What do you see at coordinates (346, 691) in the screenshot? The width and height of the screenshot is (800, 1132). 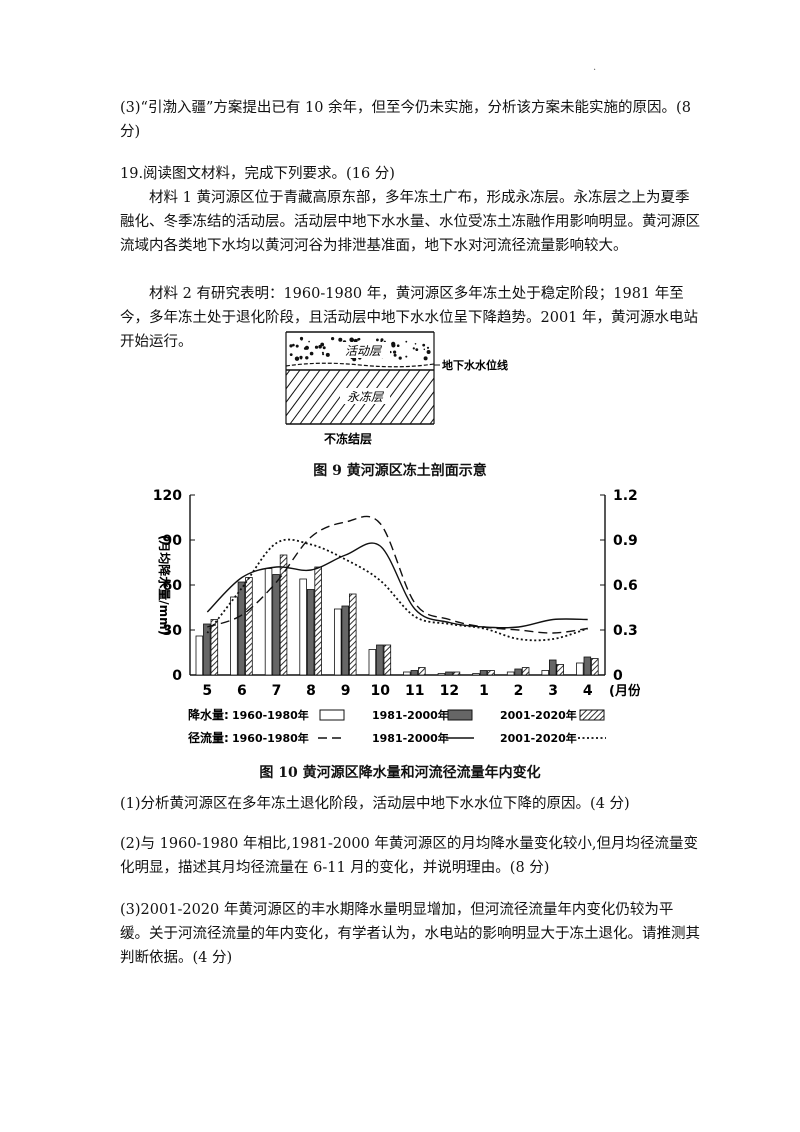 I see `x-tick-label: 9` at bounding box center [346, 691].